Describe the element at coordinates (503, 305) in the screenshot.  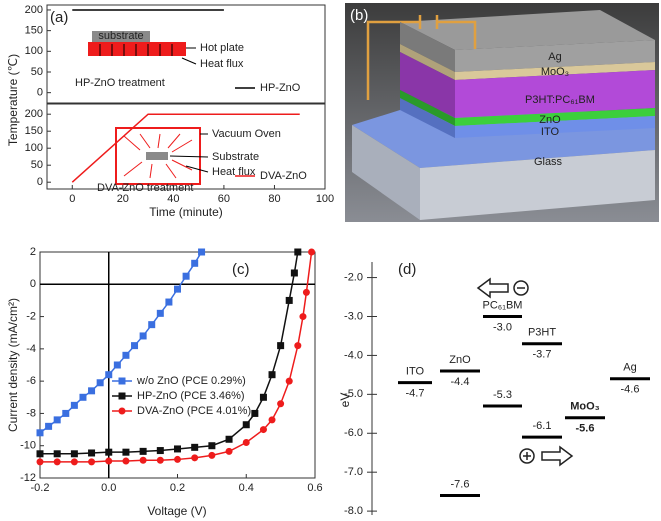
I see `level-name: PC₆₁BM` at that location.